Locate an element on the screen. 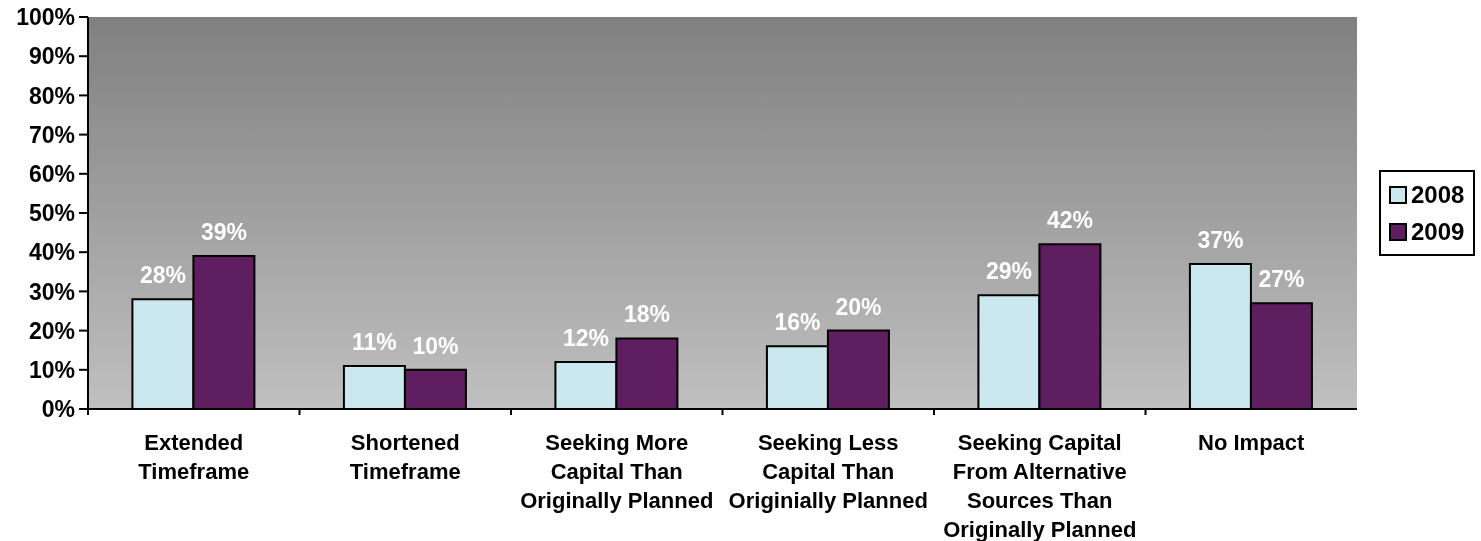  y-tick-label: 20% is located at coordinates (51, 330).